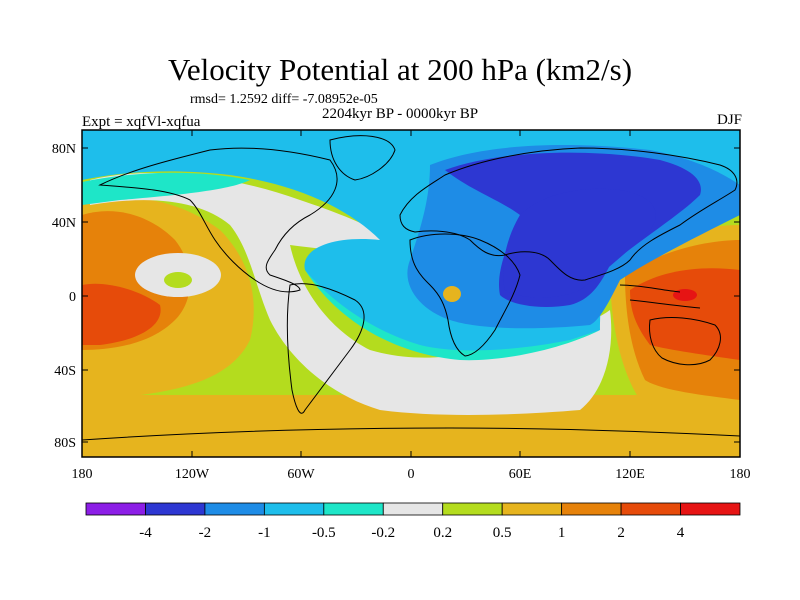  I want to click on season-label: DJF, so click(729, 120).